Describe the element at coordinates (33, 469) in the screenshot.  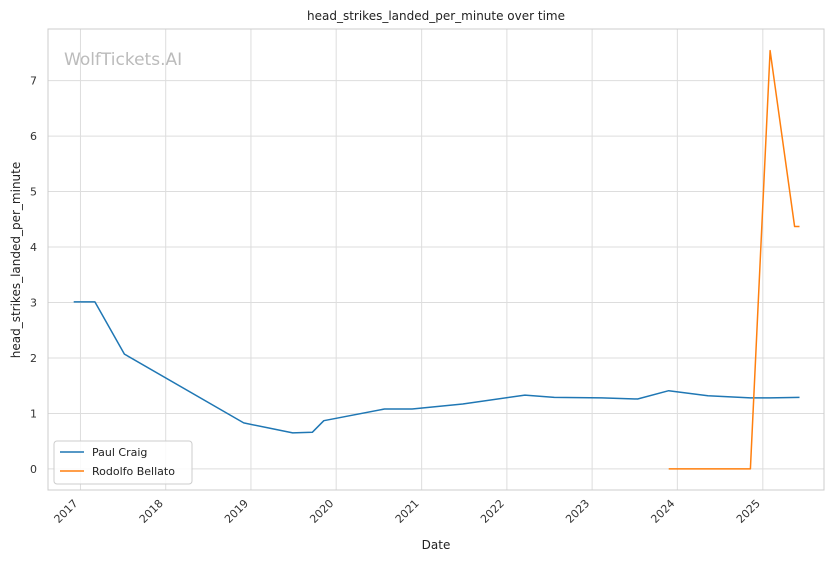
I see `y-tick-label: 0` at that location.